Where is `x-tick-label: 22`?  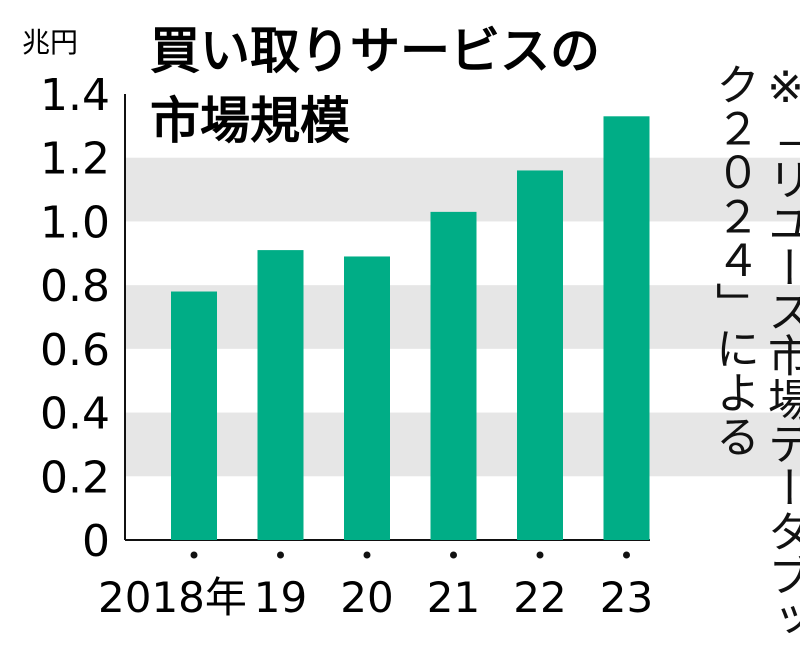 x-tick-label: 22 is located at coordinates (539, 597).